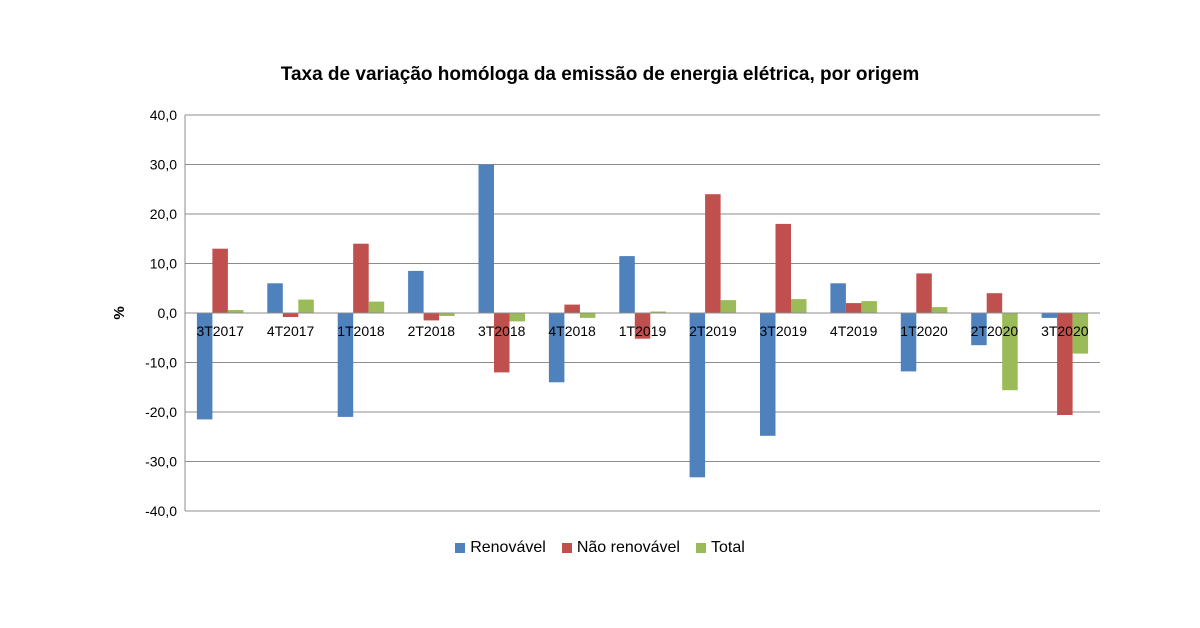  I want to click on x-tick-label: 4T2019, so click(854, 331).